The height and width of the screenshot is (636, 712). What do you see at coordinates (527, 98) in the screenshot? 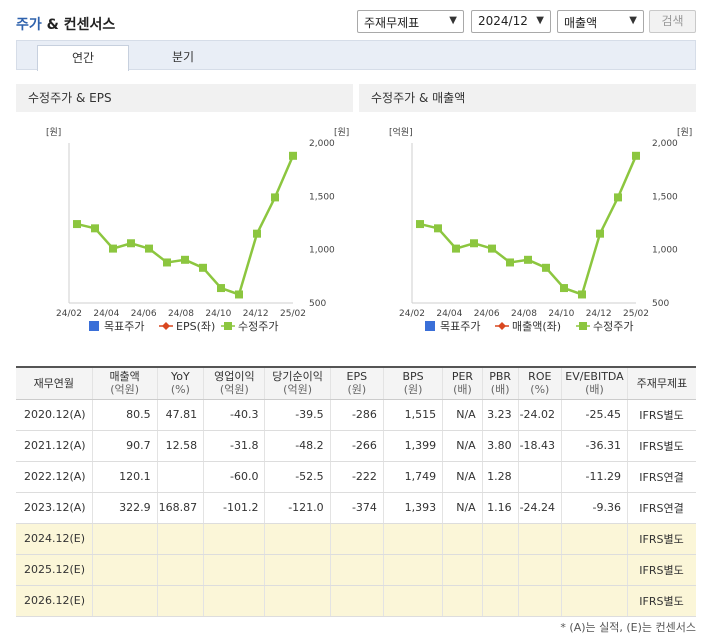
I see `chart-right-title: 수정주가 & 매출액` at bounding box center [527, 98].